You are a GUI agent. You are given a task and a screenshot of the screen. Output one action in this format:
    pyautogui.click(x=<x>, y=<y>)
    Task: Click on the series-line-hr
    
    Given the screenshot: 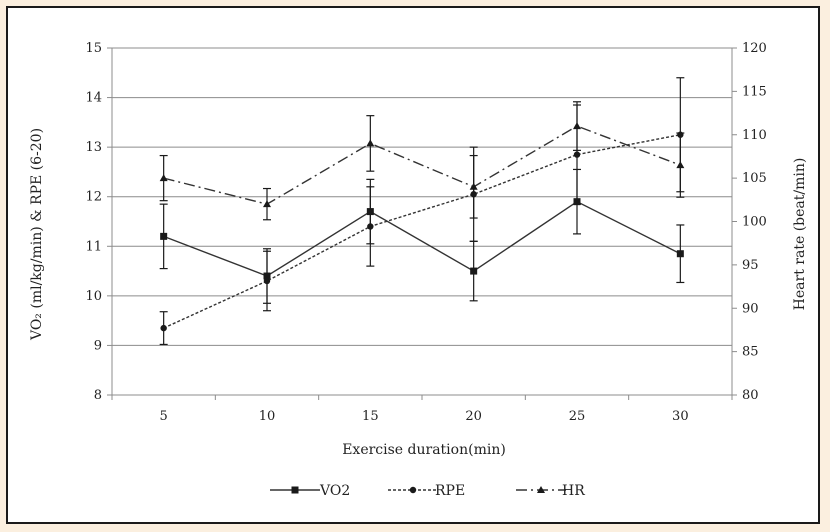 What is the action you would take?
    pyautogui.click(x=422, y=165)
    